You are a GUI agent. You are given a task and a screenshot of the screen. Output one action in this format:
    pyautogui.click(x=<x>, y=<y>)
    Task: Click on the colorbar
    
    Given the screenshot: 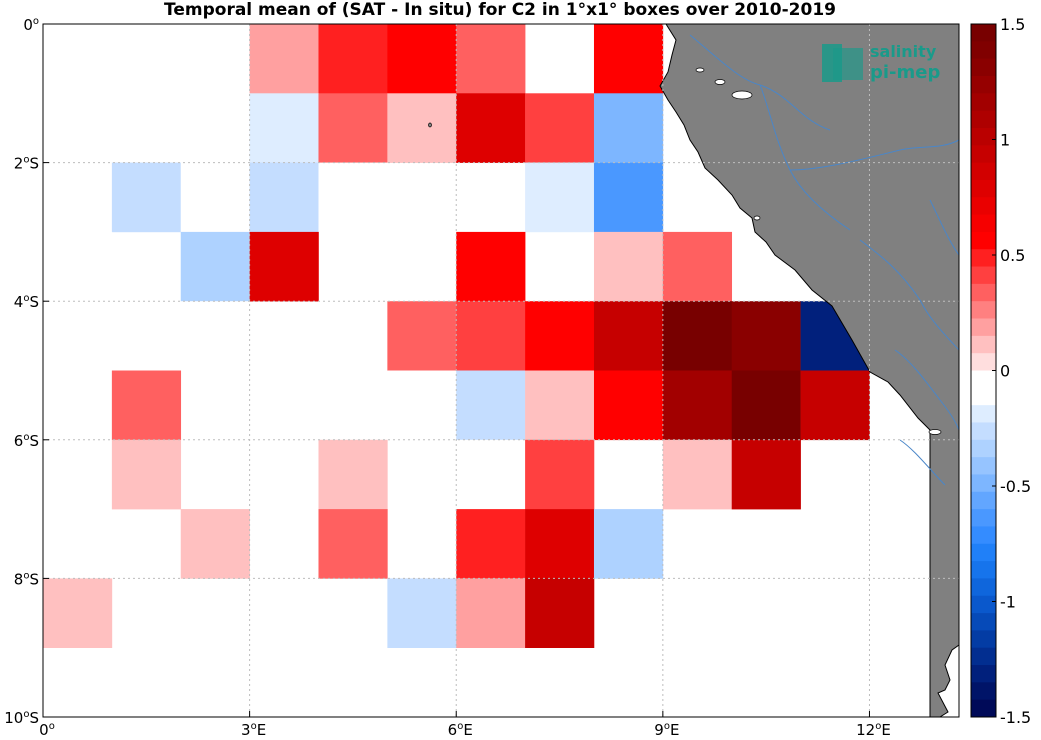 What is the action you would take?
    pyautogui.click(x=983, y=370)
    